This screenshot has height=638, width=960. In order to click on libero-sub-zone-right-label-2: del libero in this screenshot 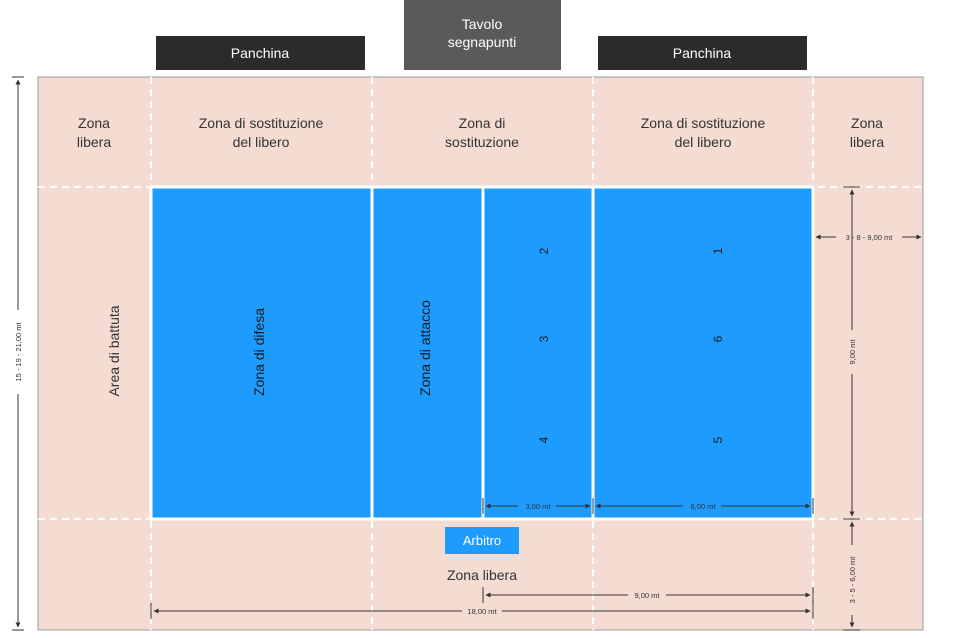, I will do `click(703, 142)`.